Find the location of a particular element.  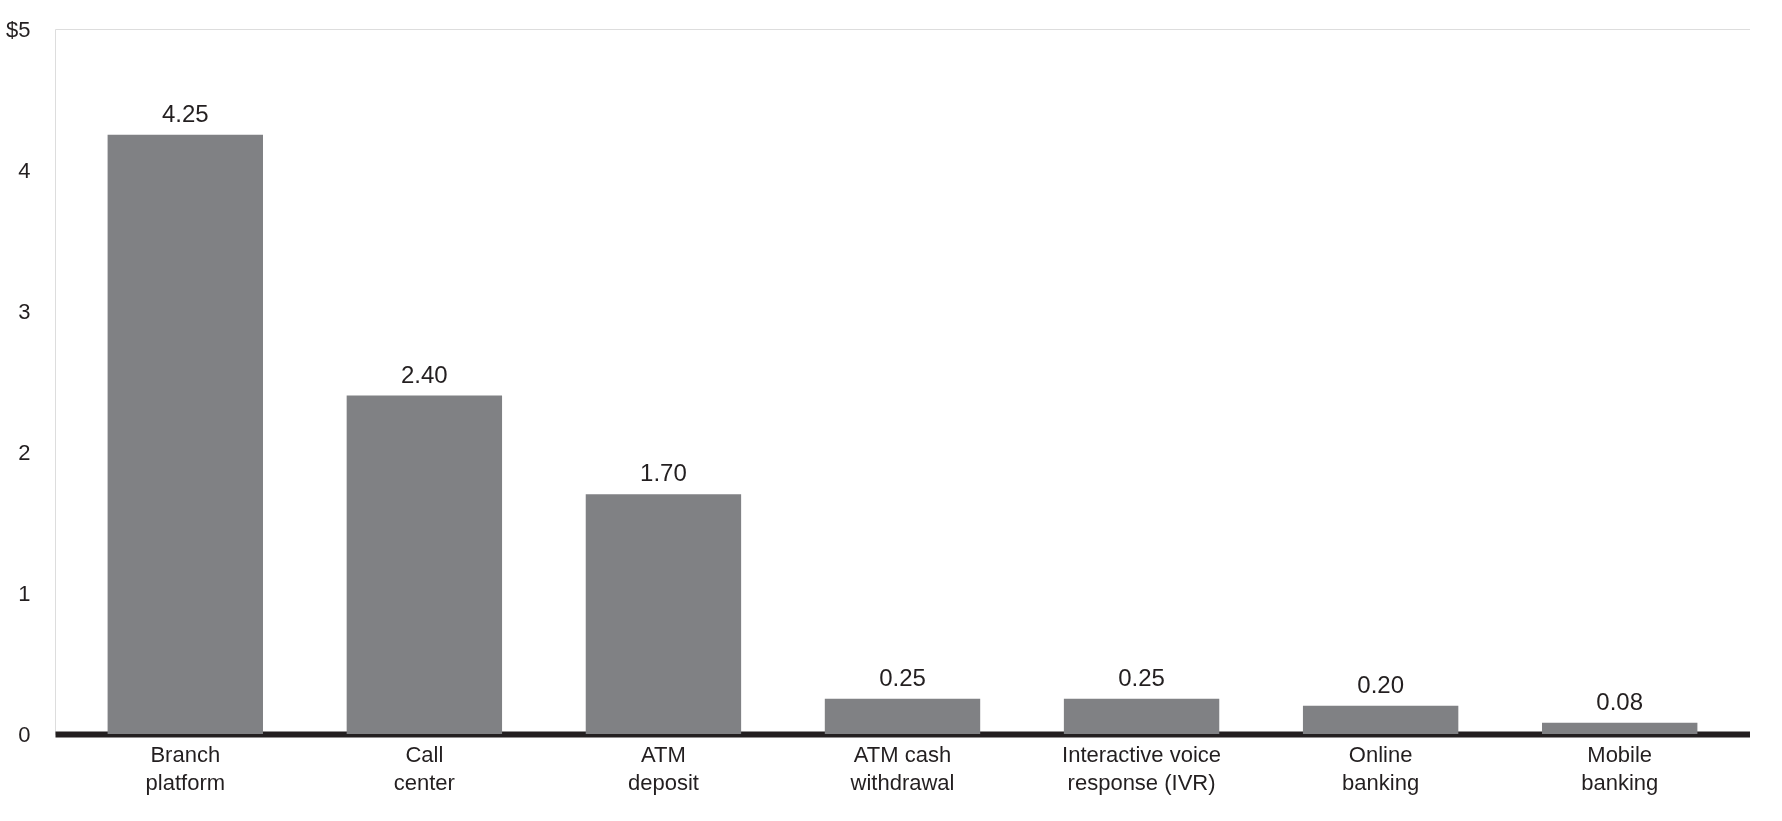

data-label: 4.25 is located at coordinates (185, 113).